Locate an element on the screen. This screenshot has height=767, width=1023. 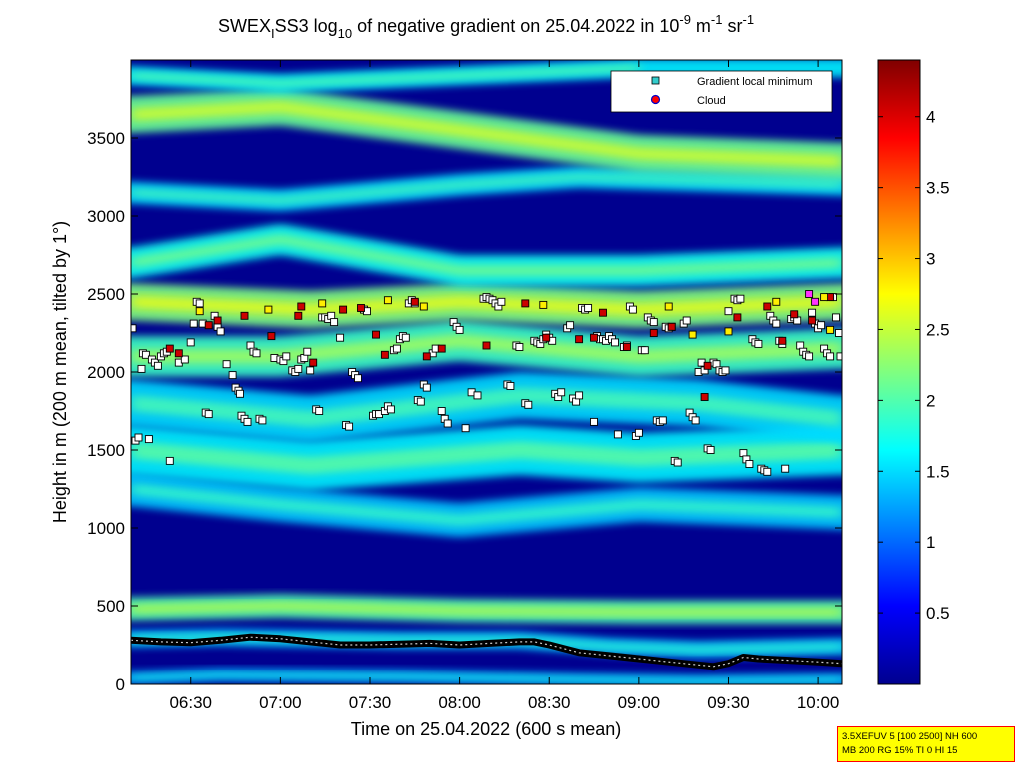
x-tick-label-7: 10:00 is located at coordinates (818, 702).